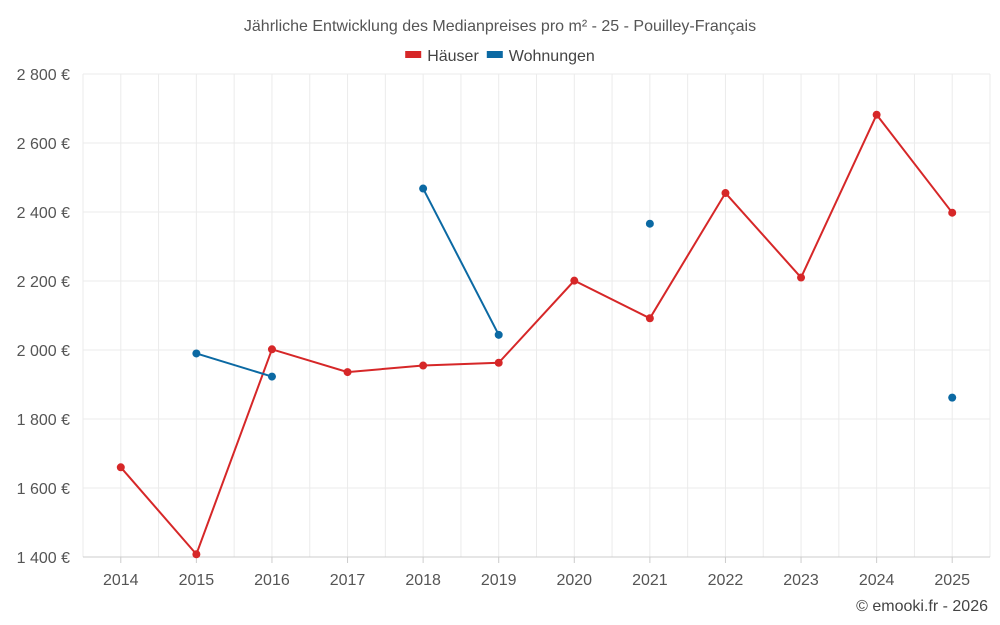  Describe the element at coordinates (197, 580) in the screenshot. I see `x-tick-label: 2015` at that location.